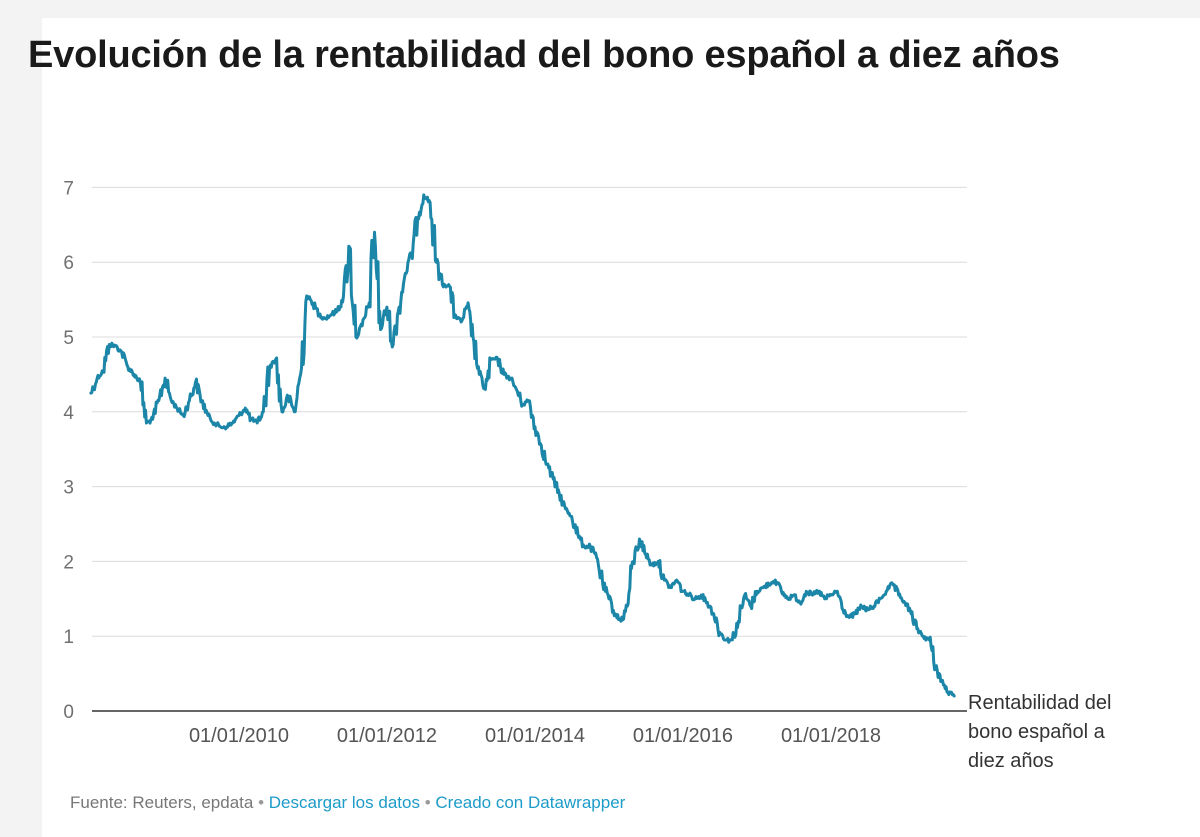 The image size is (1200, 837). What do you see at coordinates (387, 736) in the screenshot?
I see `x-tick-label: 01/01/2012` at bounding box center [387, 736].